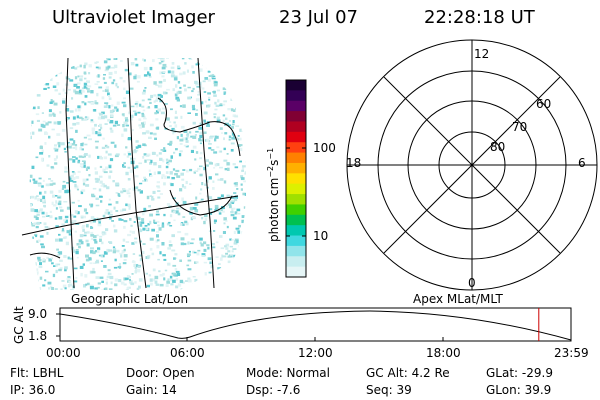 The image size is (600, 400). I want to click on right-panel-label: Apex MLat/MLT, so click(458, 299).